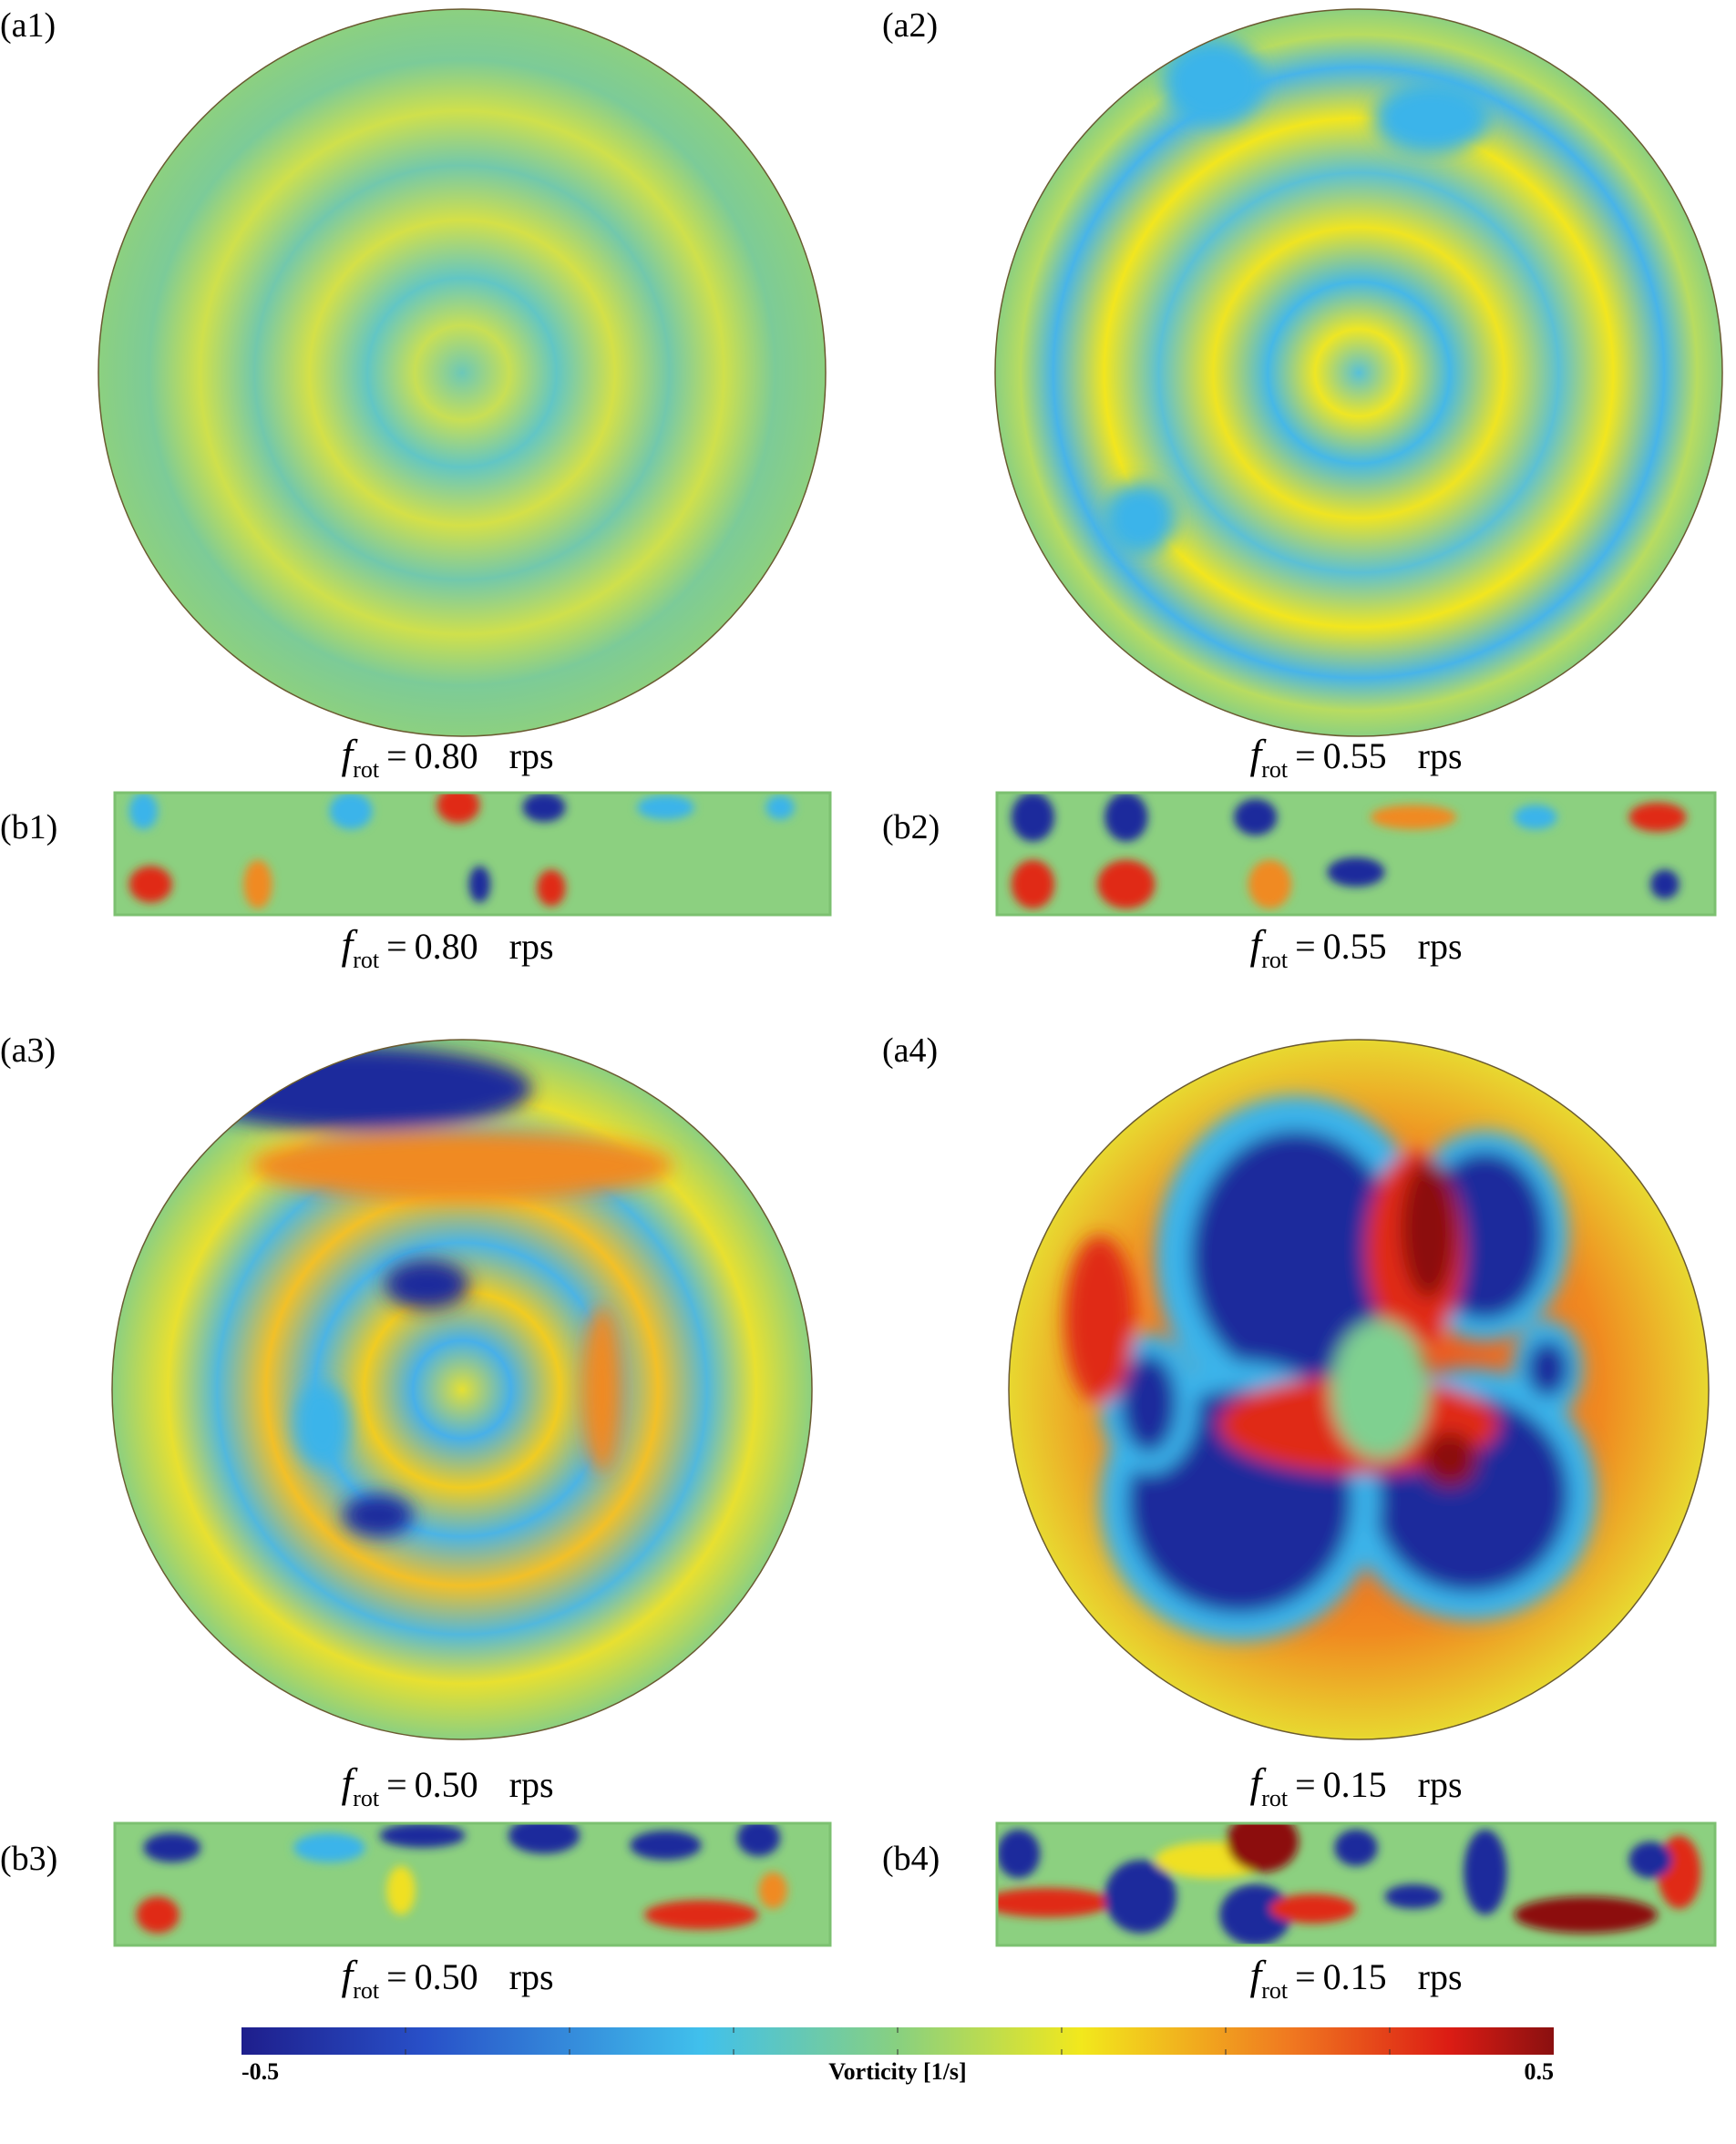 The width and height of the screenshot is (1736, 2144). Describe the element at coordinates (28, 26) in the screenshot. I see `panel-label: (a1)` at that location.